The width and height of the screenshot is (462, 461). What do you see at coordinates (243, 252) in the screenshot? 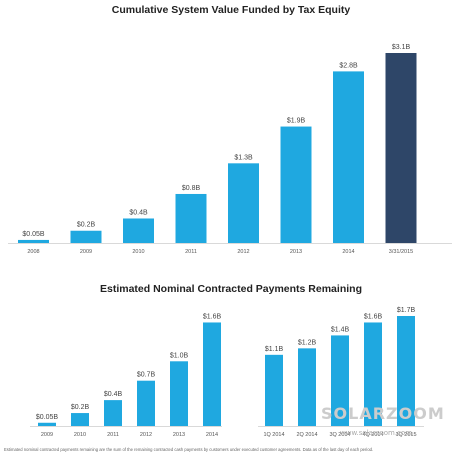
I see `chart-1-tick-label-4: 2012` at bounding box center [243, 252].